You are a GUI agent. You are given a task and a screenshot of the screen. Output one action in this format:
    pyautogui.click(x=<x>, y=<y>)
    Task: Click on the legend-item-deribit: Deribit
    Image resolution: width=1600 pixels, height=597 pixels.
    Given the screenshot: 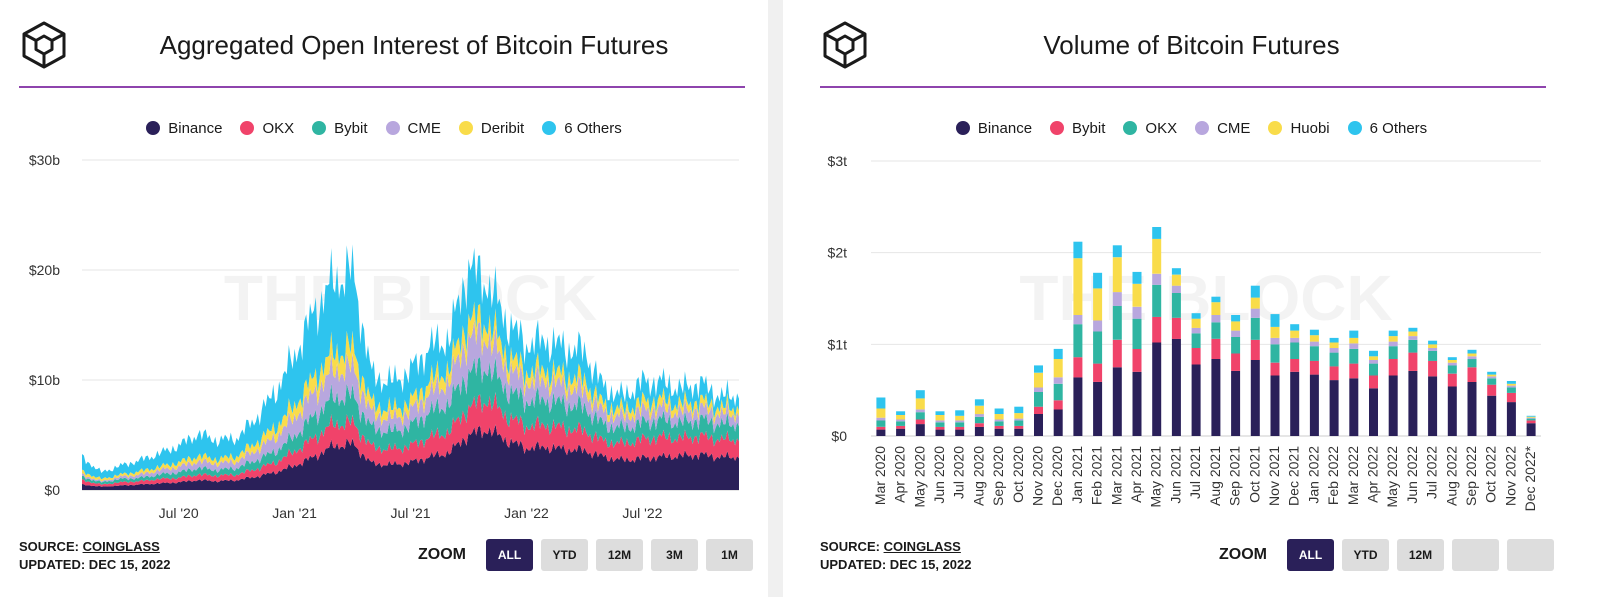 What is the action you would take?
    pyautogui.click(x=491, y=128)
    